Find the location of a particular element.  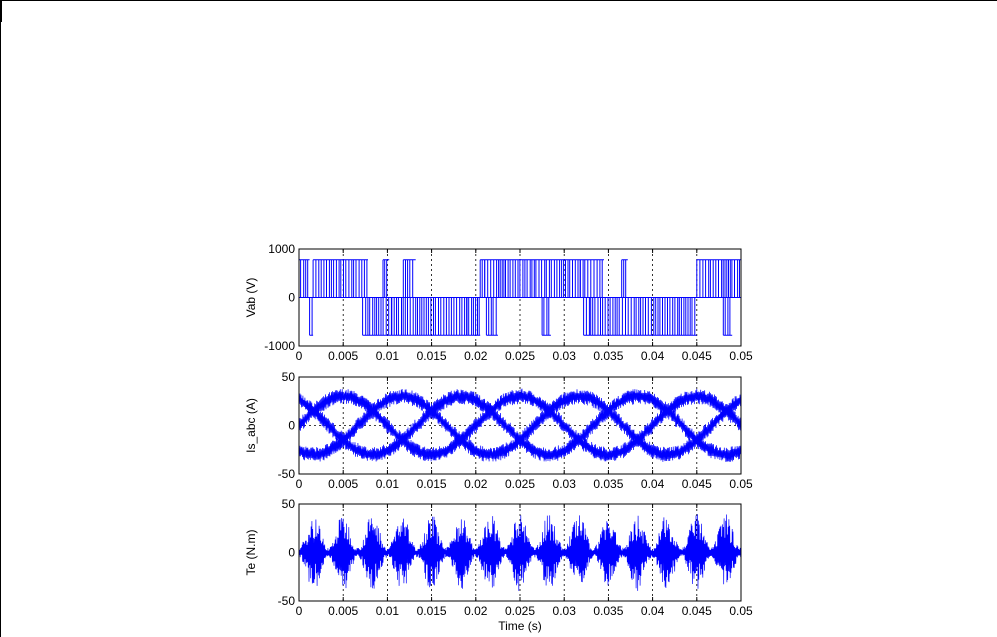

y-axis-label: Is_abc (A) is located at coordinates (251, 425).